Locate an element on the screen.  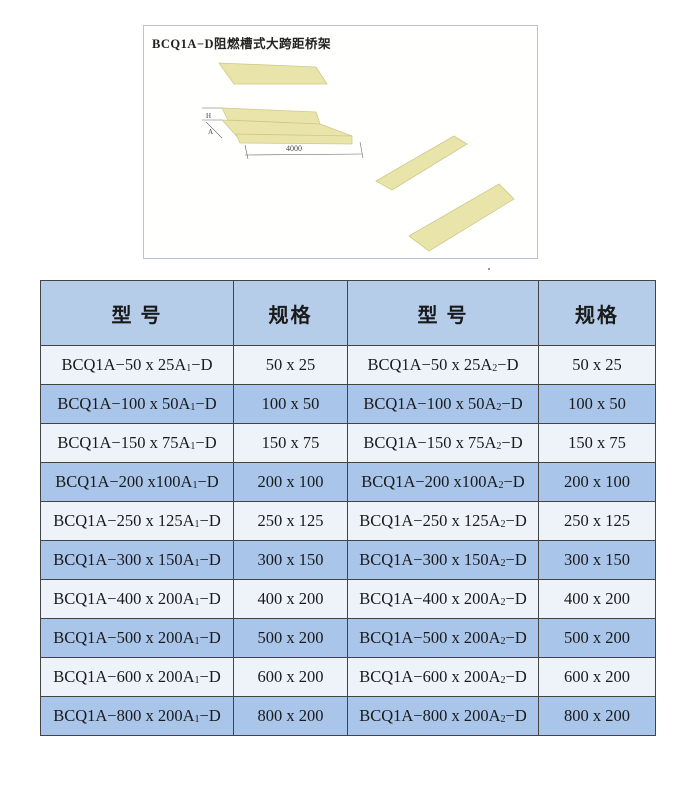
model-cell: BCQ1A−600 x 200A2−D is located at coordinates (443, 677).